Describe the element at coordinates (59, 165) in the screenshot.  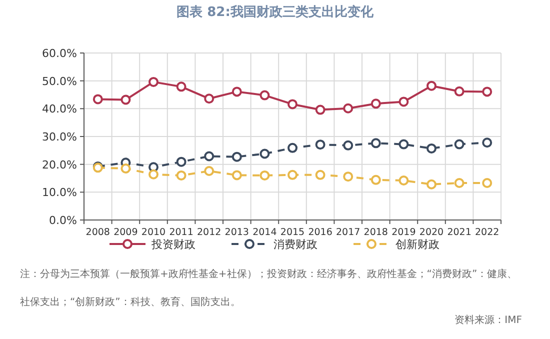
I see `y-tick-label: 20.0%` at that location.